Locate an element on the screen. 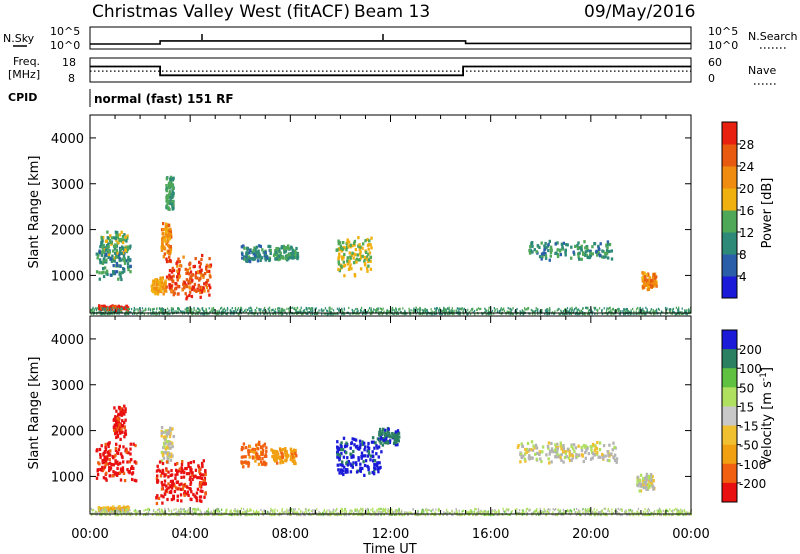 This screenshot has height=554, width=800. plot-title: Christmas Valley West (fitACF) is located at coordinates (221, 12).